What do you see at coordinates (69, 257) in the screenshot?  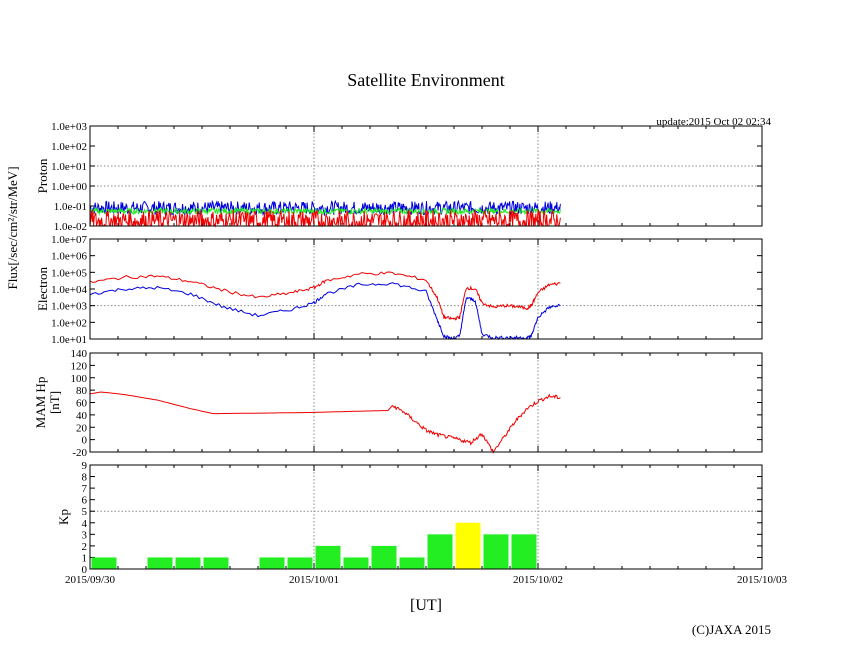 I see `y-tick-label: 1.0e+06` at bounding box center [69, 257].